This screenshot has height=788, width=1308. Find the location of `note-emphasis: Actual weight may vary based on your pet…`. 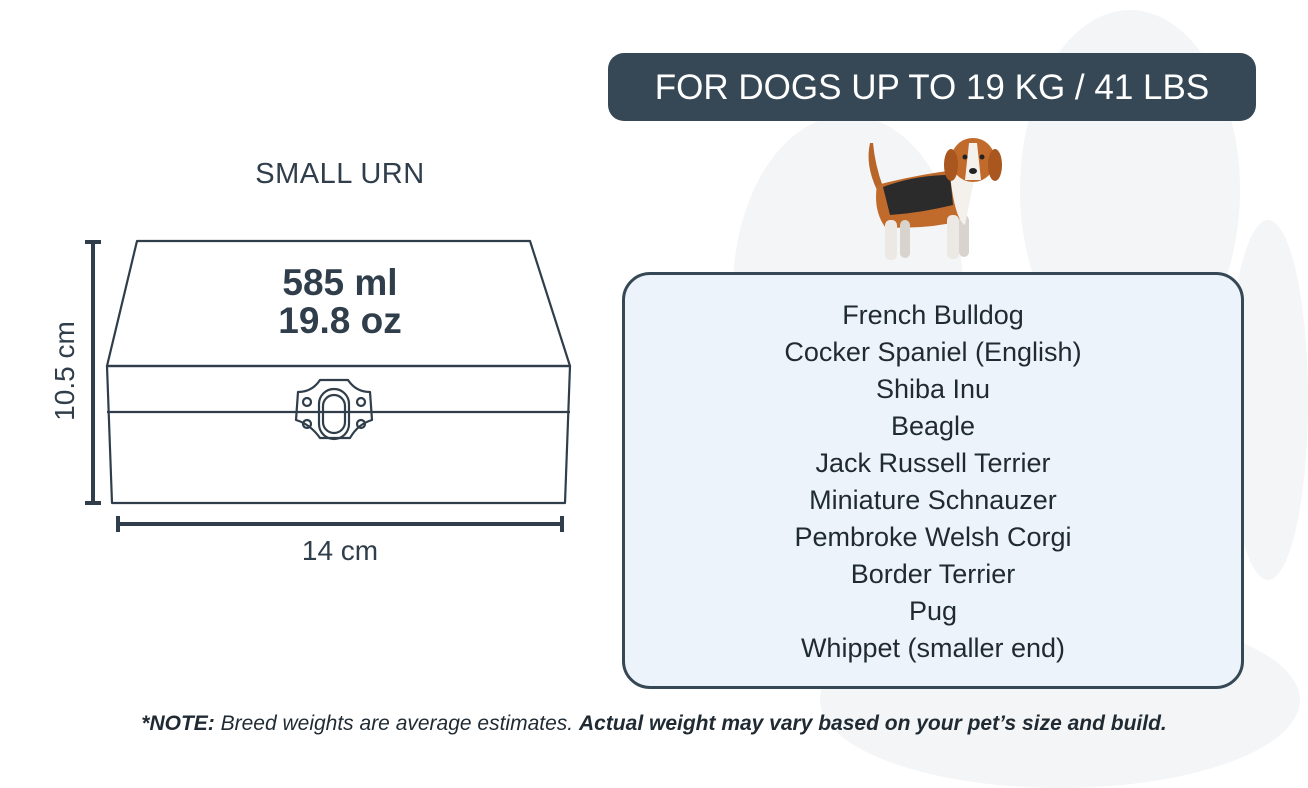

note-emphasis: Actual weight may vary based on your pet… is located at coordinates (872, 723).